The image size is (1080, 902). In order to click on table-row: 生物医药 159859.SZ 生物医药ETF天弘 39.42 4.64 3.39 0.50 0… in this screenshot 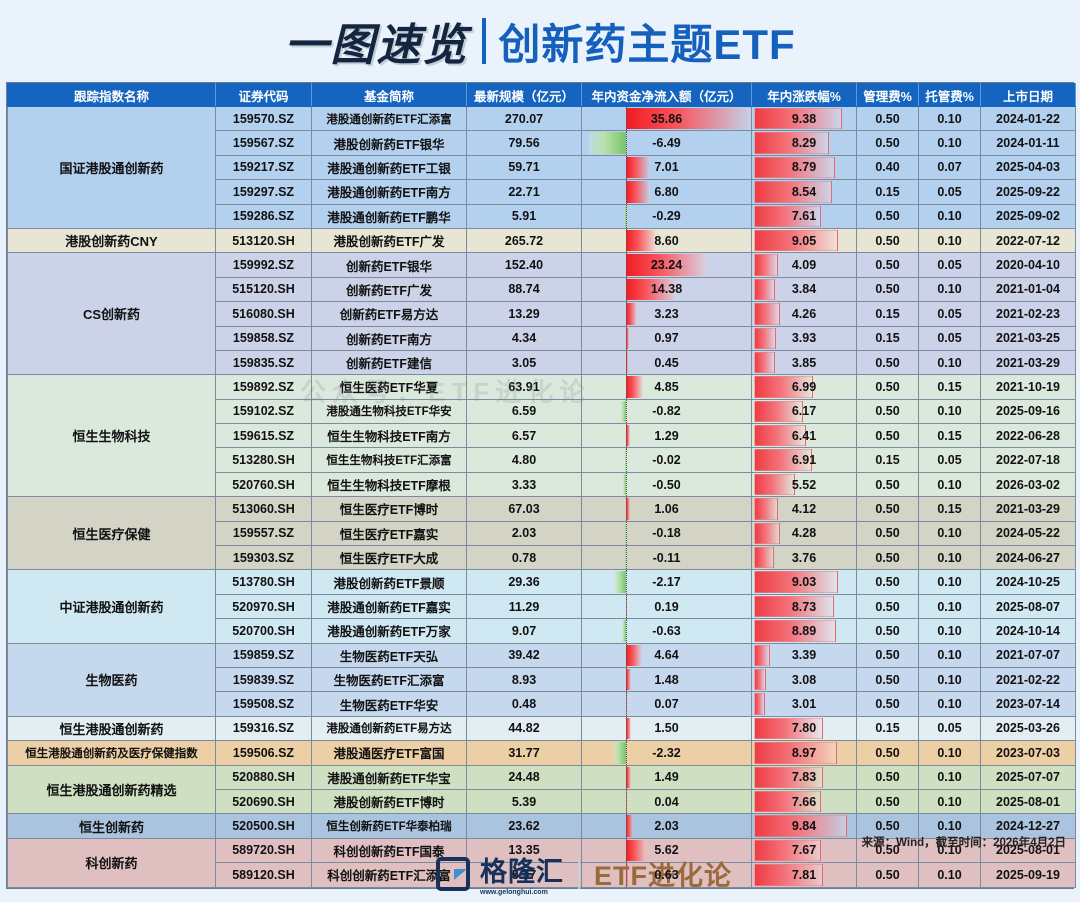, I will do `click(541, 679)`.